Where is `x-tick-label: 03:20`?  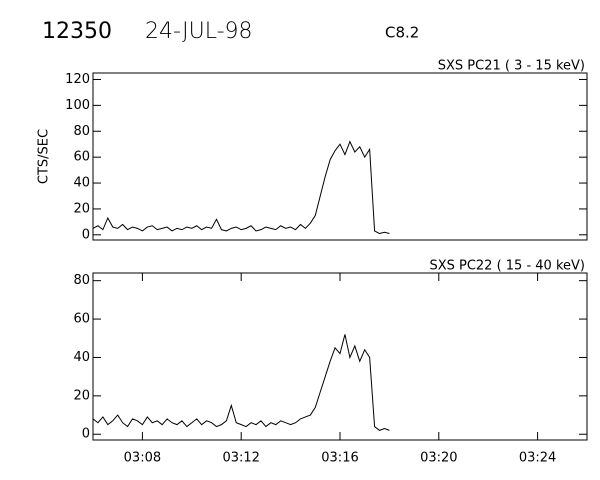
x-tick-label: 03:20 is located at coordinates (438, 458).